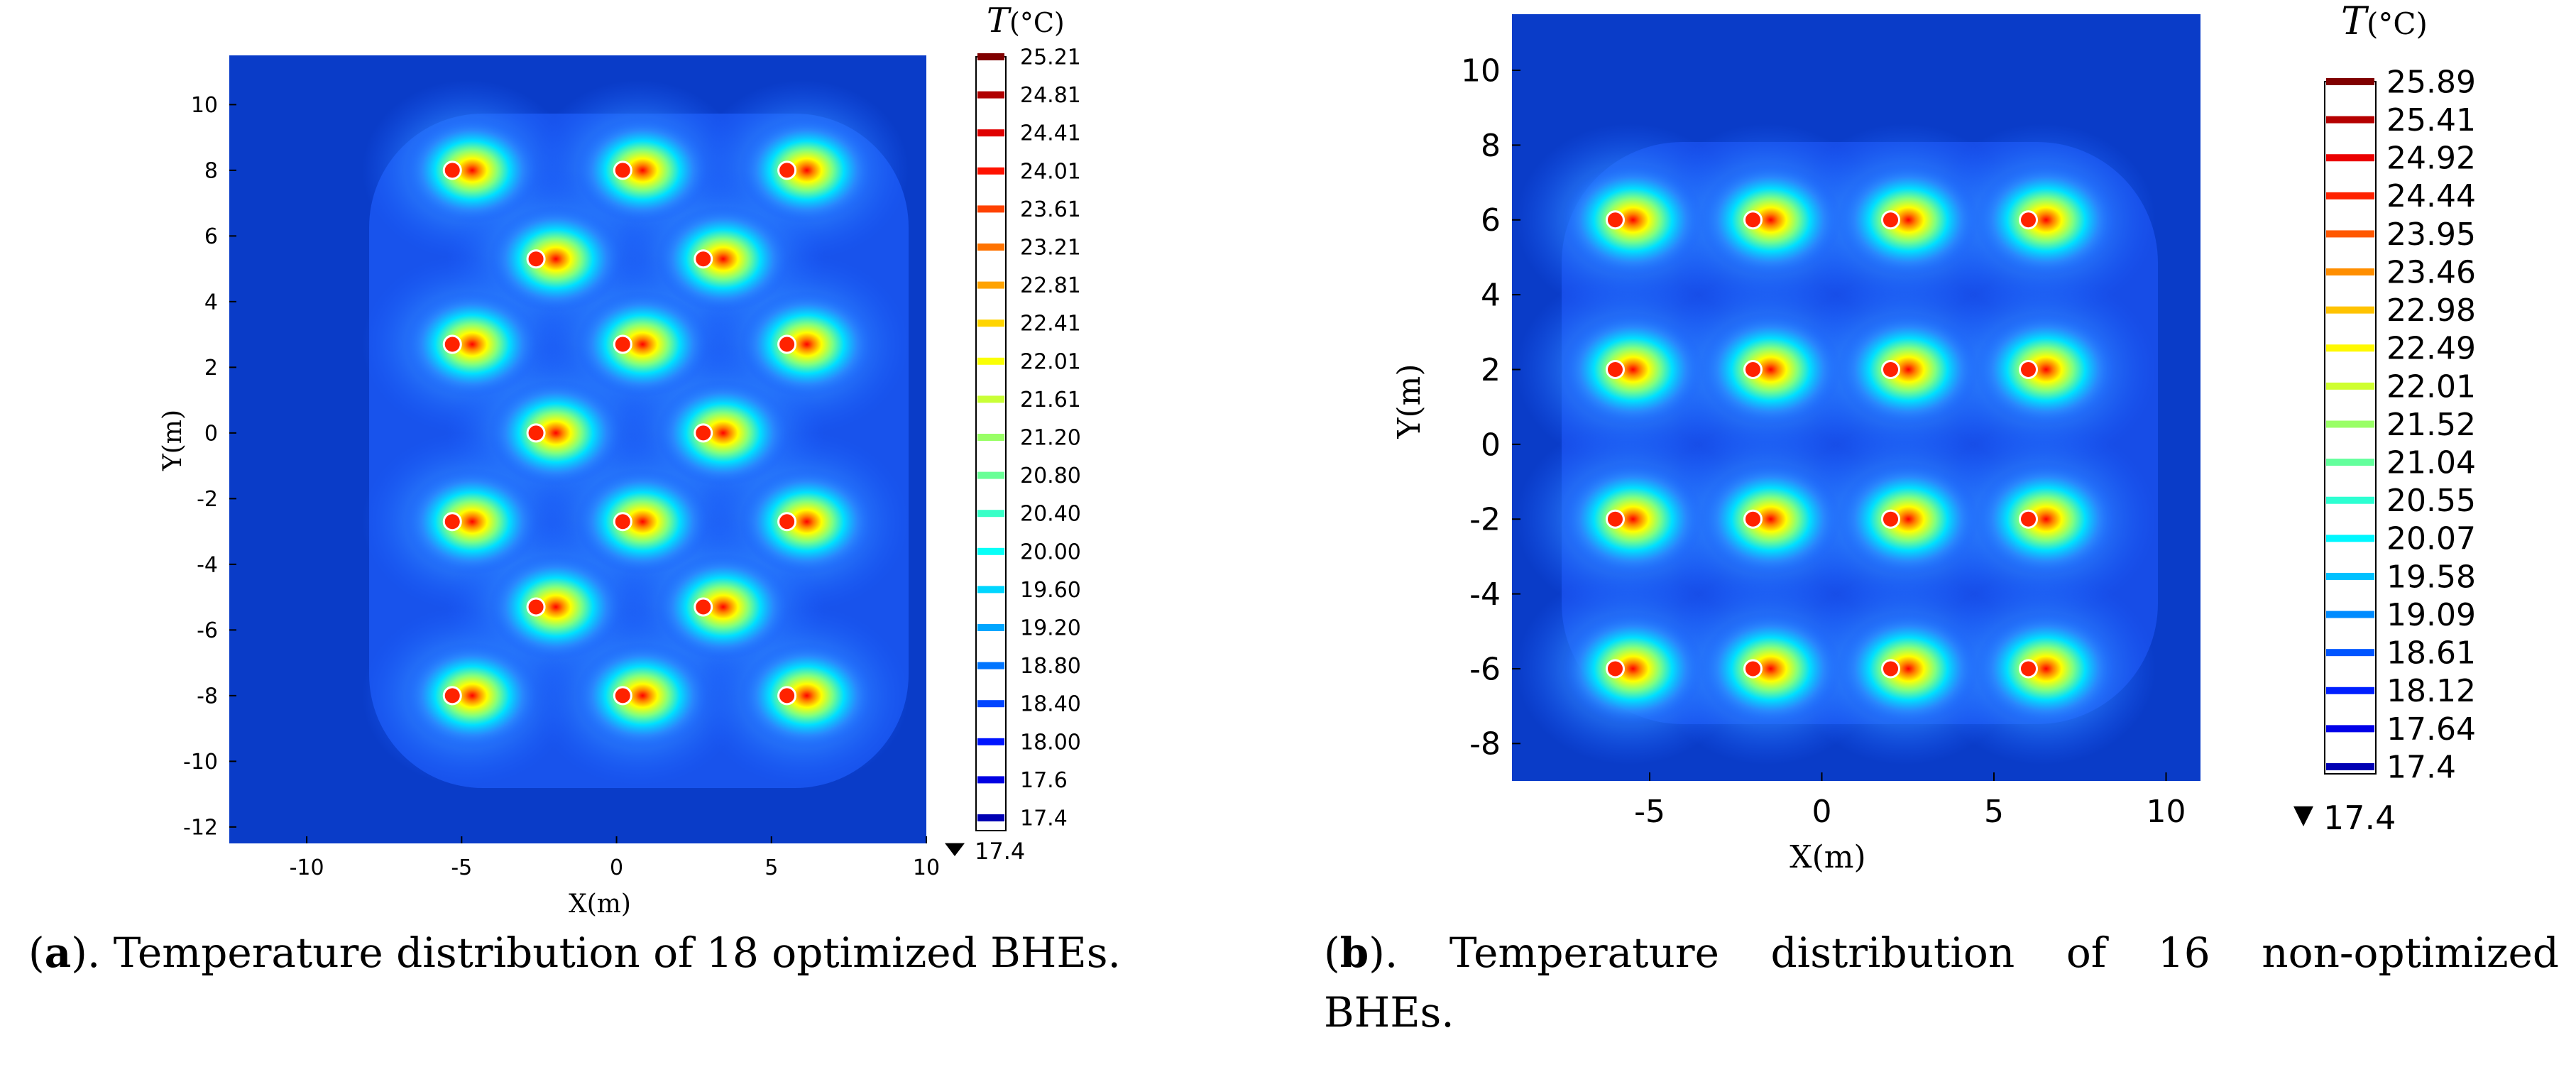 This screenshot has height=1072, width=2576. What do you see at coordinates (1050, 324) in the screenshot?
I see `panel-a-colorbar-label: 22.41` at bounding box center [1050, 324].